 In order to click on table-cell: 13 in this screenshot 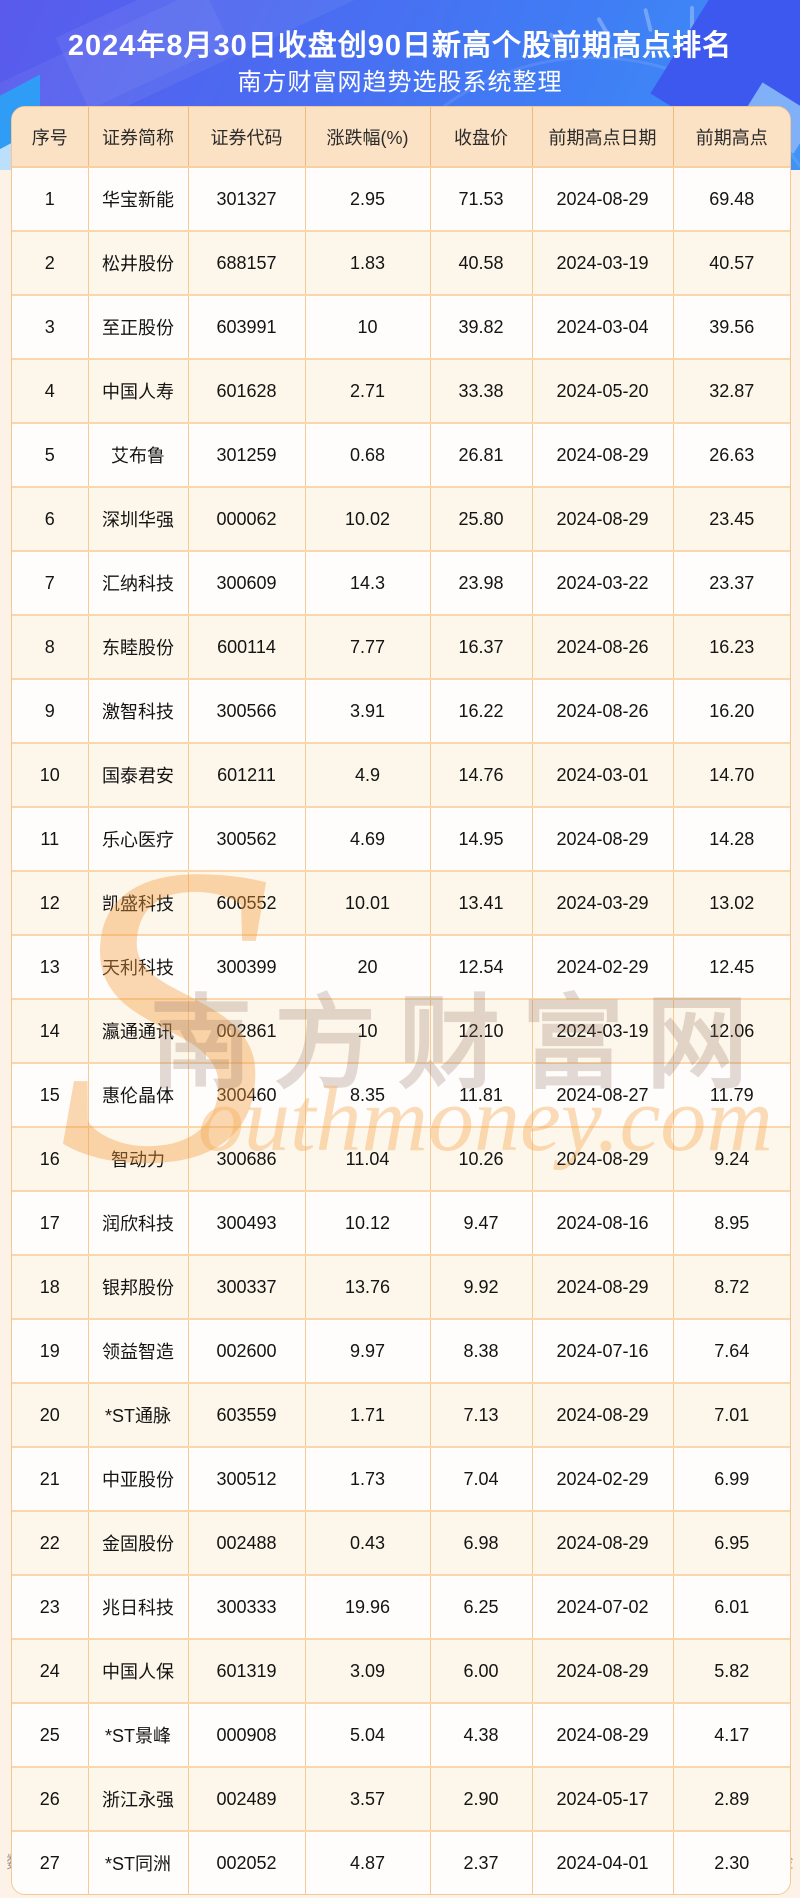, I will do `click(50, 967)`.